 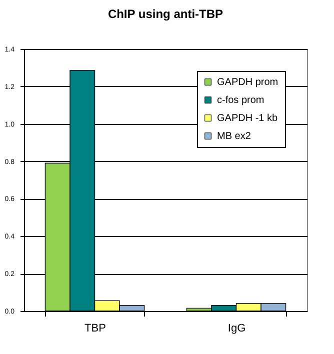 What do you see at coordinates (166, 14) in the screenshot?
I see `chart-title: ChIP using anti-TBP` at bounding box center [166, 14].